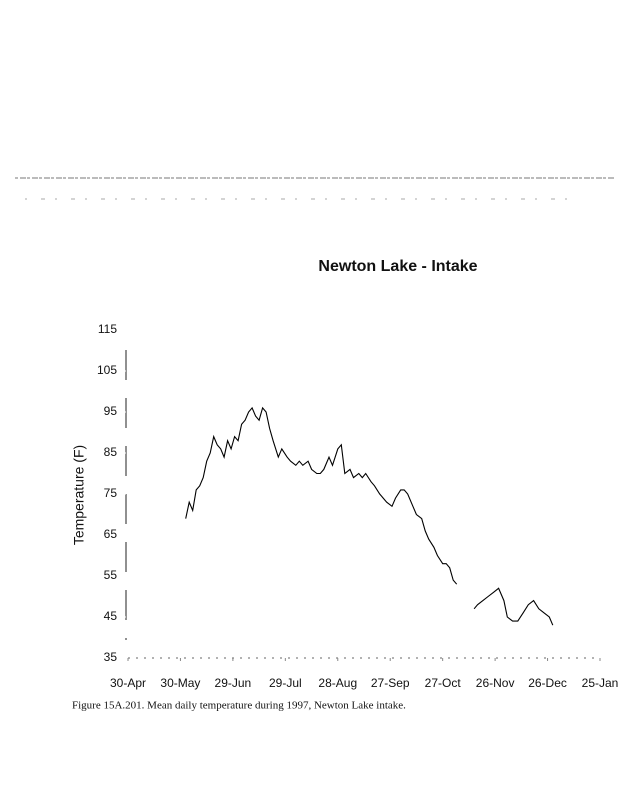  What do you see at coordinates (107, 370) in the screenshot?
I see `y-tick-label: 105` at bounding box center [107, 370].